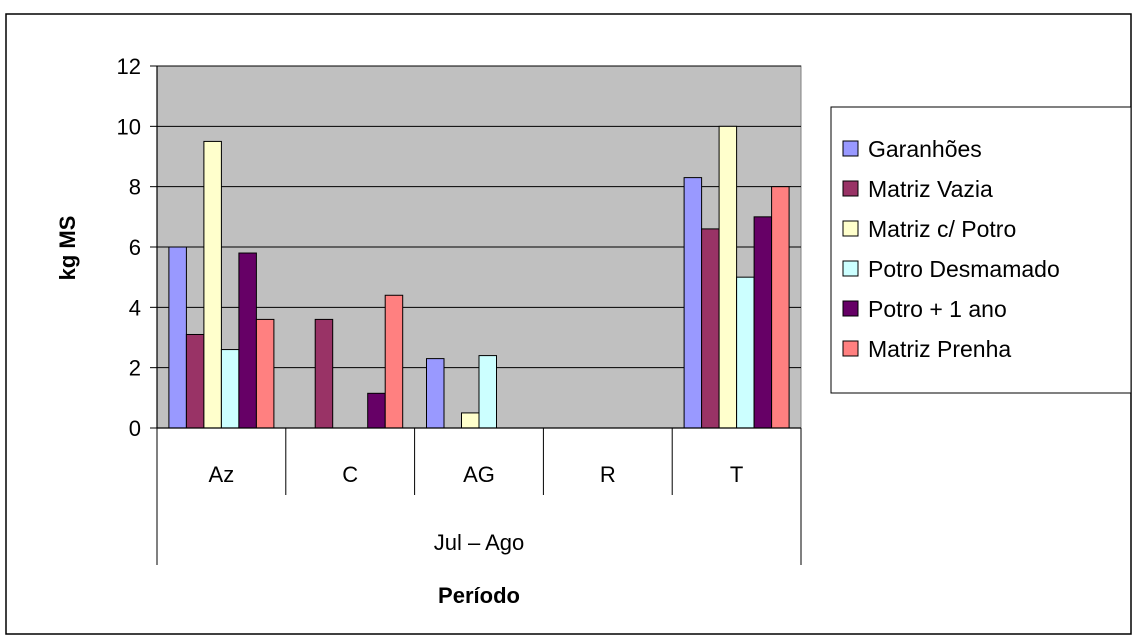  What do you see at coordinates (930, 189) in the screenshot?
I see `legend-label: Matriz Vazia` at bounding box center [930, 189].